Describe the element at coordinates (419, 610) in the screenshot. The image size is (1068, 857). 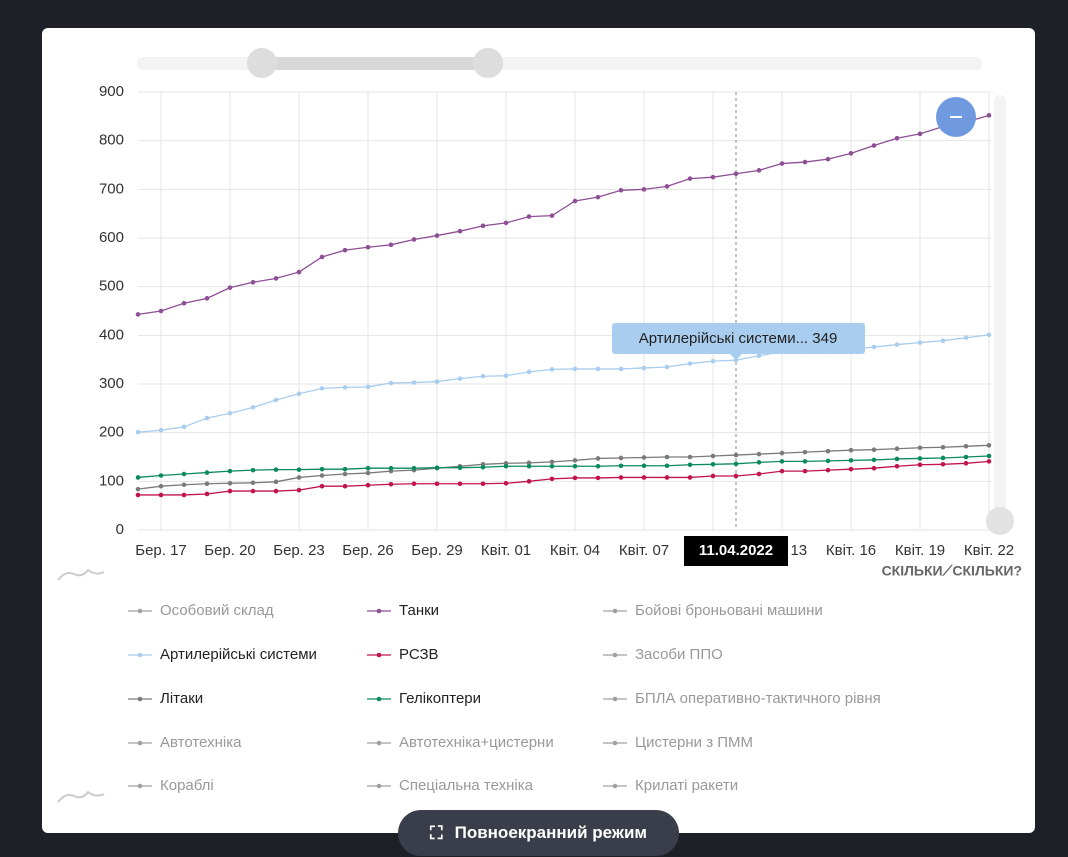
I see `legend-label: Танки` at that location.